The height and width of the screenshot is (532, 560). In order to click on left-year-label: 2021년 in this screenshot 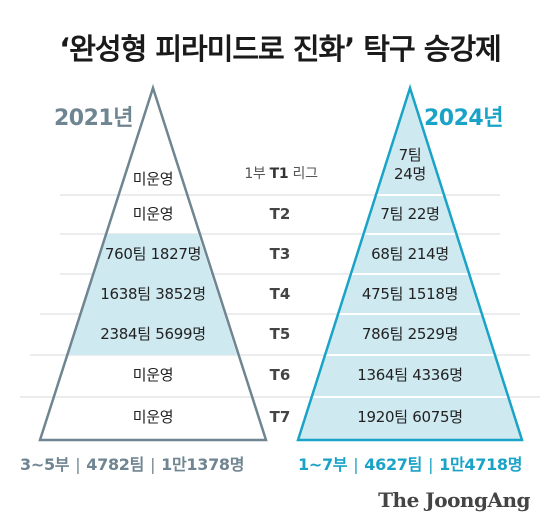, I will do `click(93, 118)`.